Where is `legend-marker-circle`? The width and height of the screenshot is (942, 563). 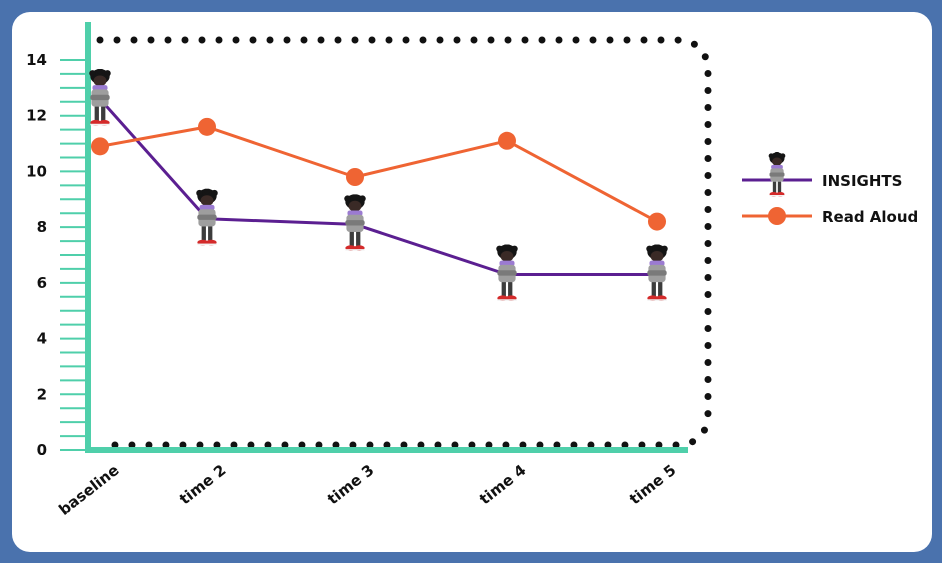
legend-marker-circle is located at coordinates (777, 216).